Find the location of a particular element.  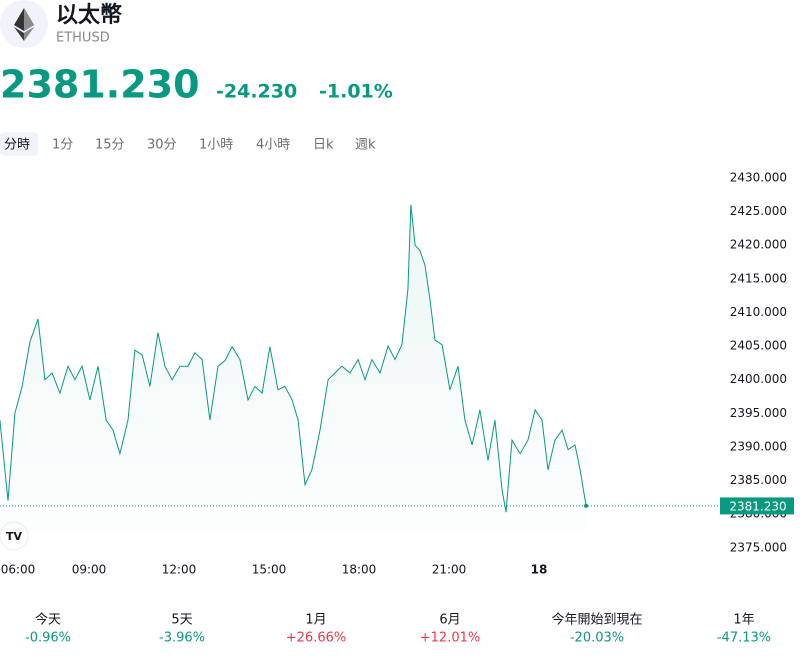

performance-label: 今天 is located at coordinates (48, 620).